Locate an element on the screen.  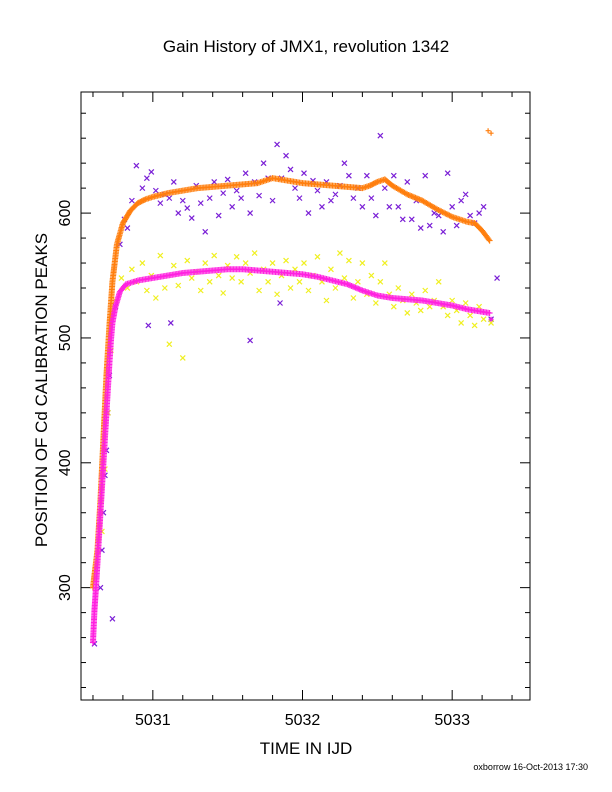
y-tick-label: 600 is located at coordinates (65, 213).